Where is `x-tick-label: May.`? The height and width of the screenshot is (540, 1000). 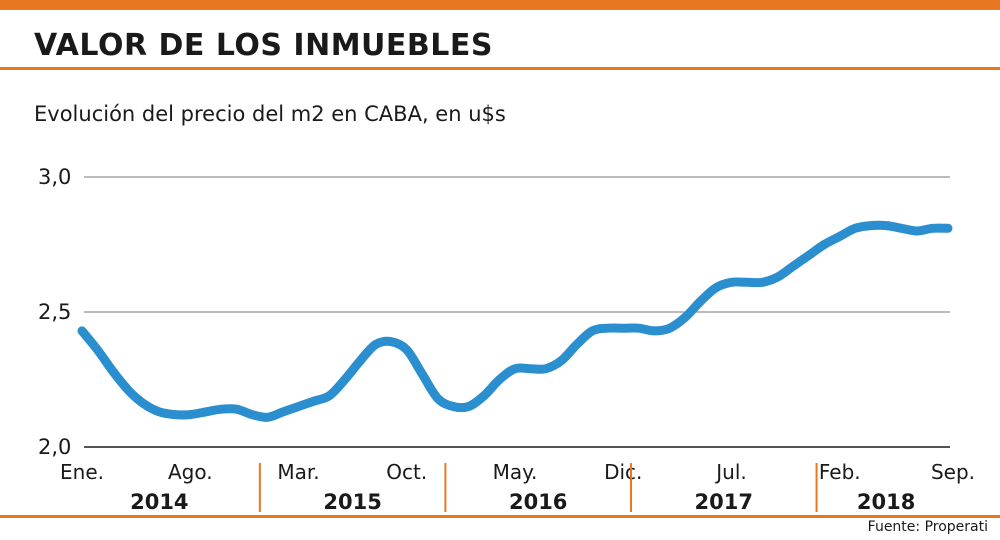 x-tick-label: May. is located at coordinates (515, 472).